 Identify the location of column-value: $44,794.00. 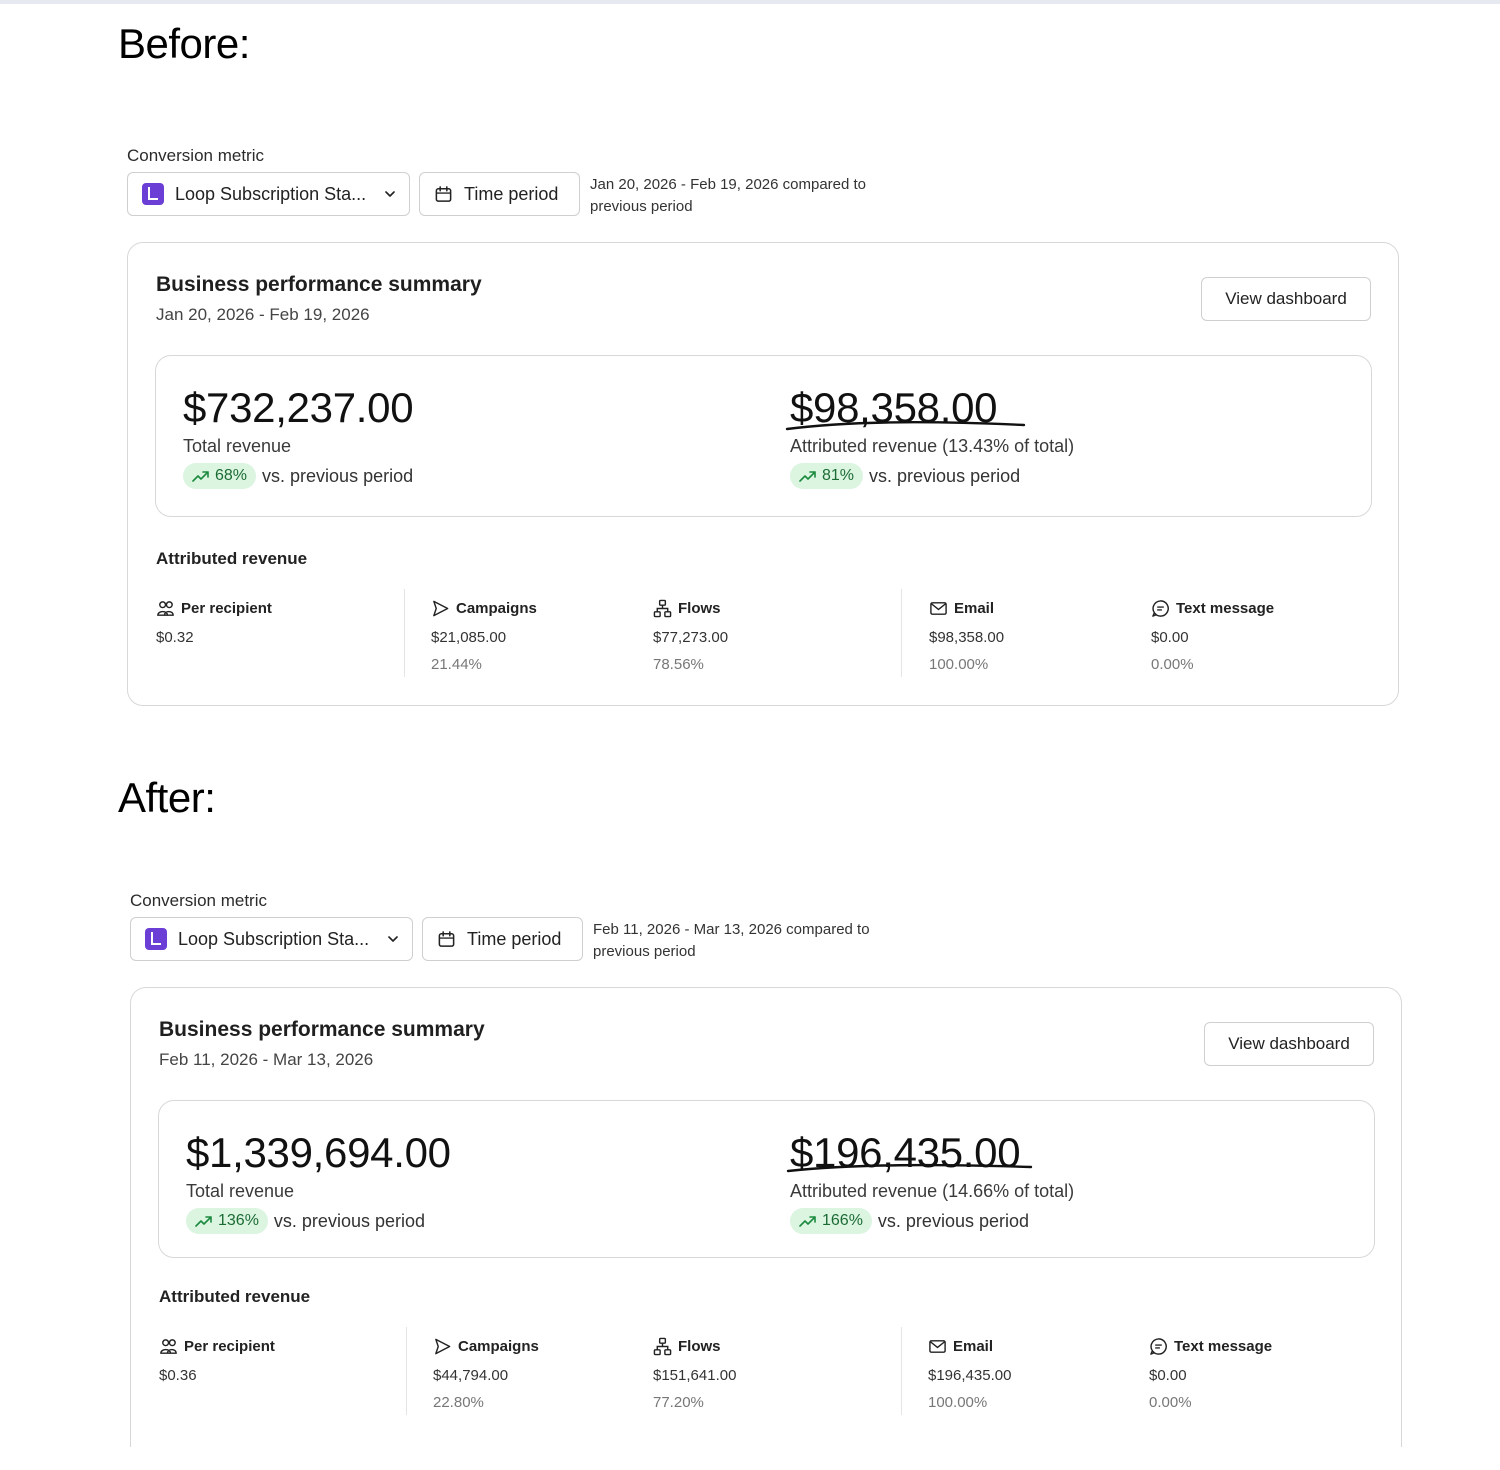
(471, 1375).